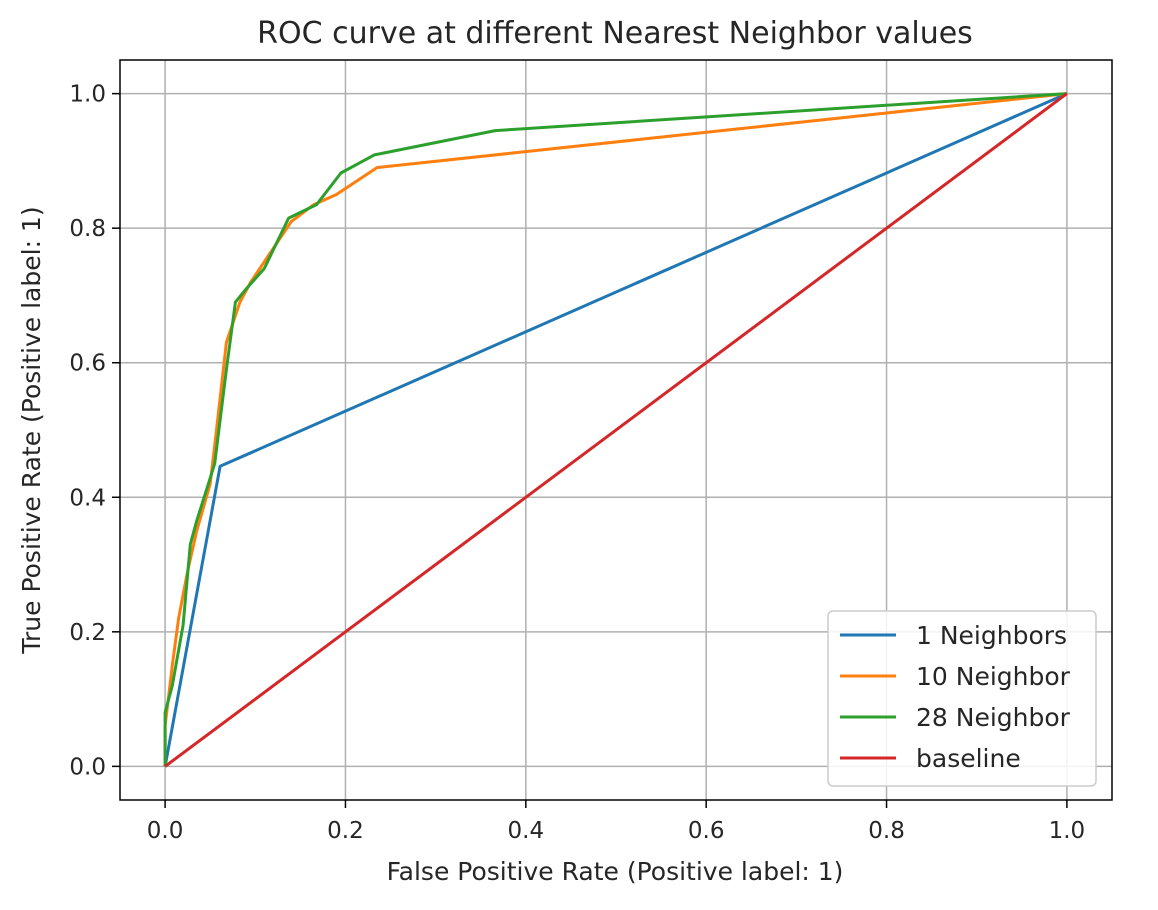 The width and height of the screenshot is (1158, 910). I want to click on y-tick-label: 0.8, so click(87, 229).